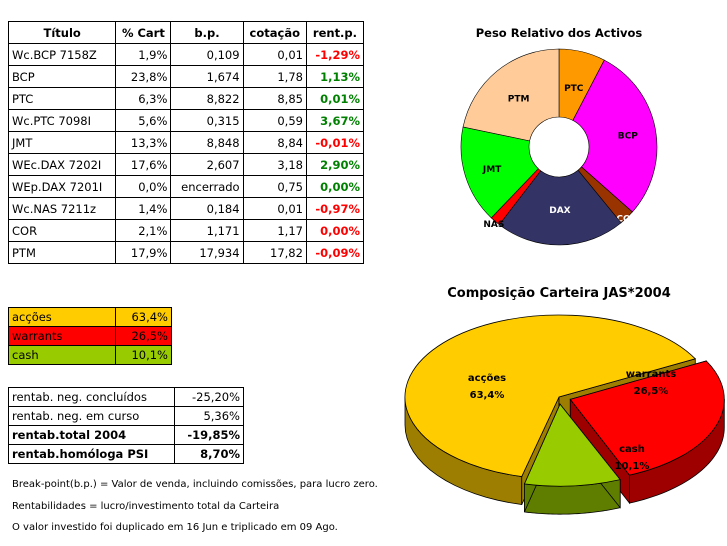 Image resolution: width=727 pixels, height=546 pixels. I want to click on pie3d-label-acções: acções, so click(487, 378).